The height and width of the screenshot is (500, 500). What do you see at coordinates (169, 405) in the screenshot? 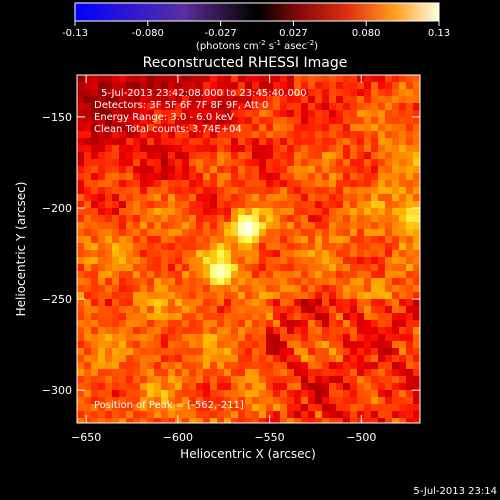
I see `peak-position-annotation: Position of Peak = [-562,-211]` at bounding box center [169, 405].